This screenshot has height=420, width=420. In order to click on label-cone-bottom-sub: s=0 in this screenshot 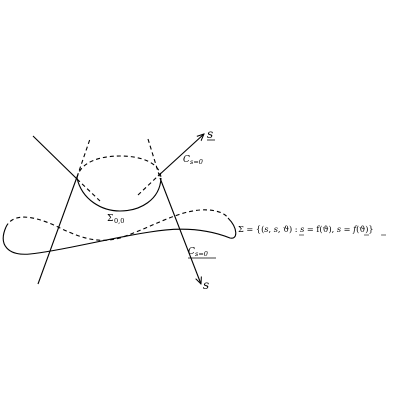, I will do `click(201, 254)`.